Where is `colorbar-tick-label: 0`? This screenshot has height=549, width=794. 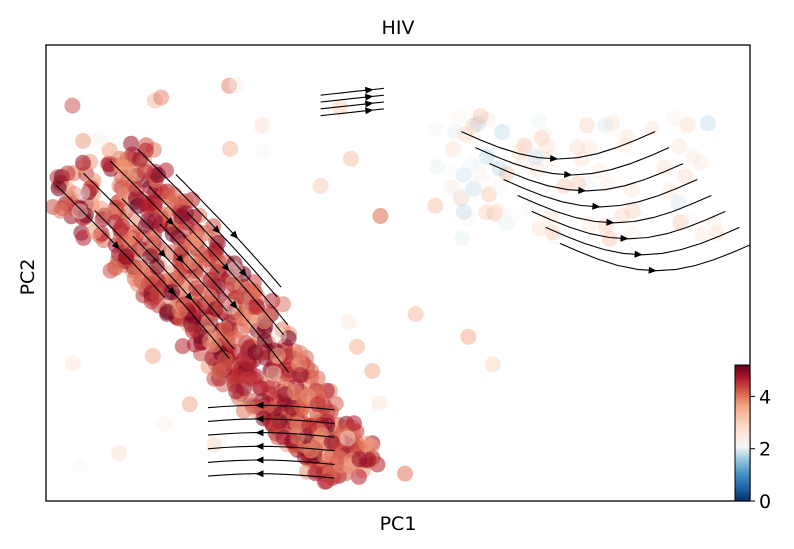
colorbar-tick-label: 0 is located at coordinates (765, 502).